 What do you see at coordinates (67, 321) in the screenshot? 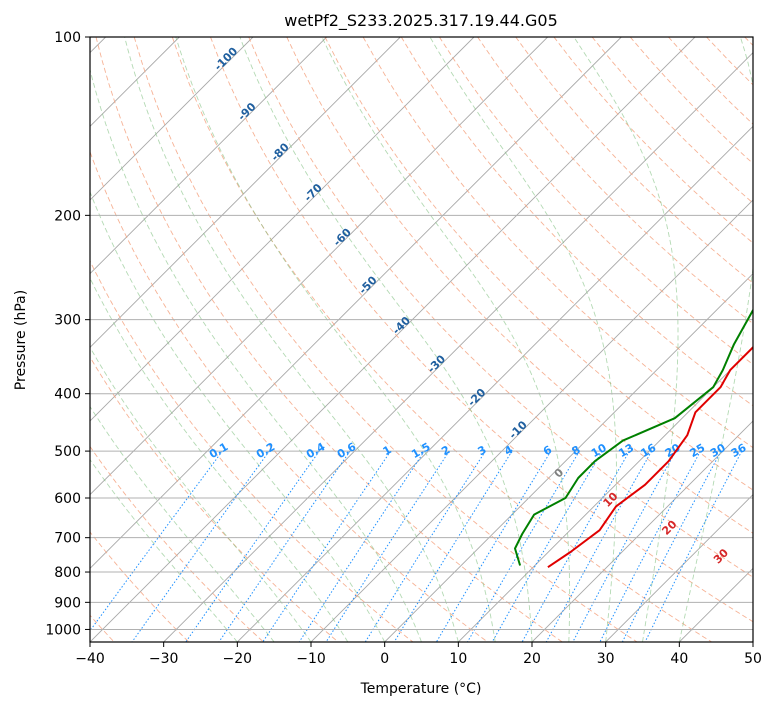
I see `y-tick-label: 300` at bounding box center [67, 321].